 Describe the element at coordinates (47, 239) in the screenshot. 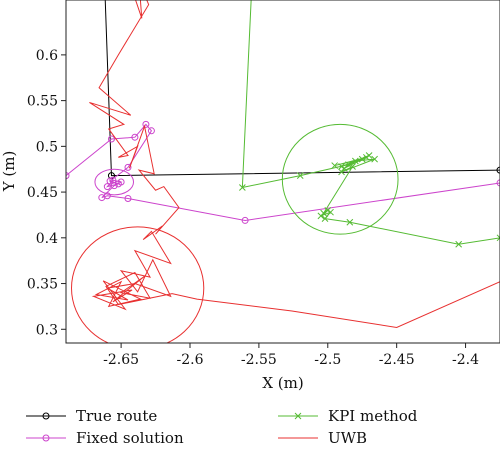

I see `y-tick-label: 0.4` at that location.